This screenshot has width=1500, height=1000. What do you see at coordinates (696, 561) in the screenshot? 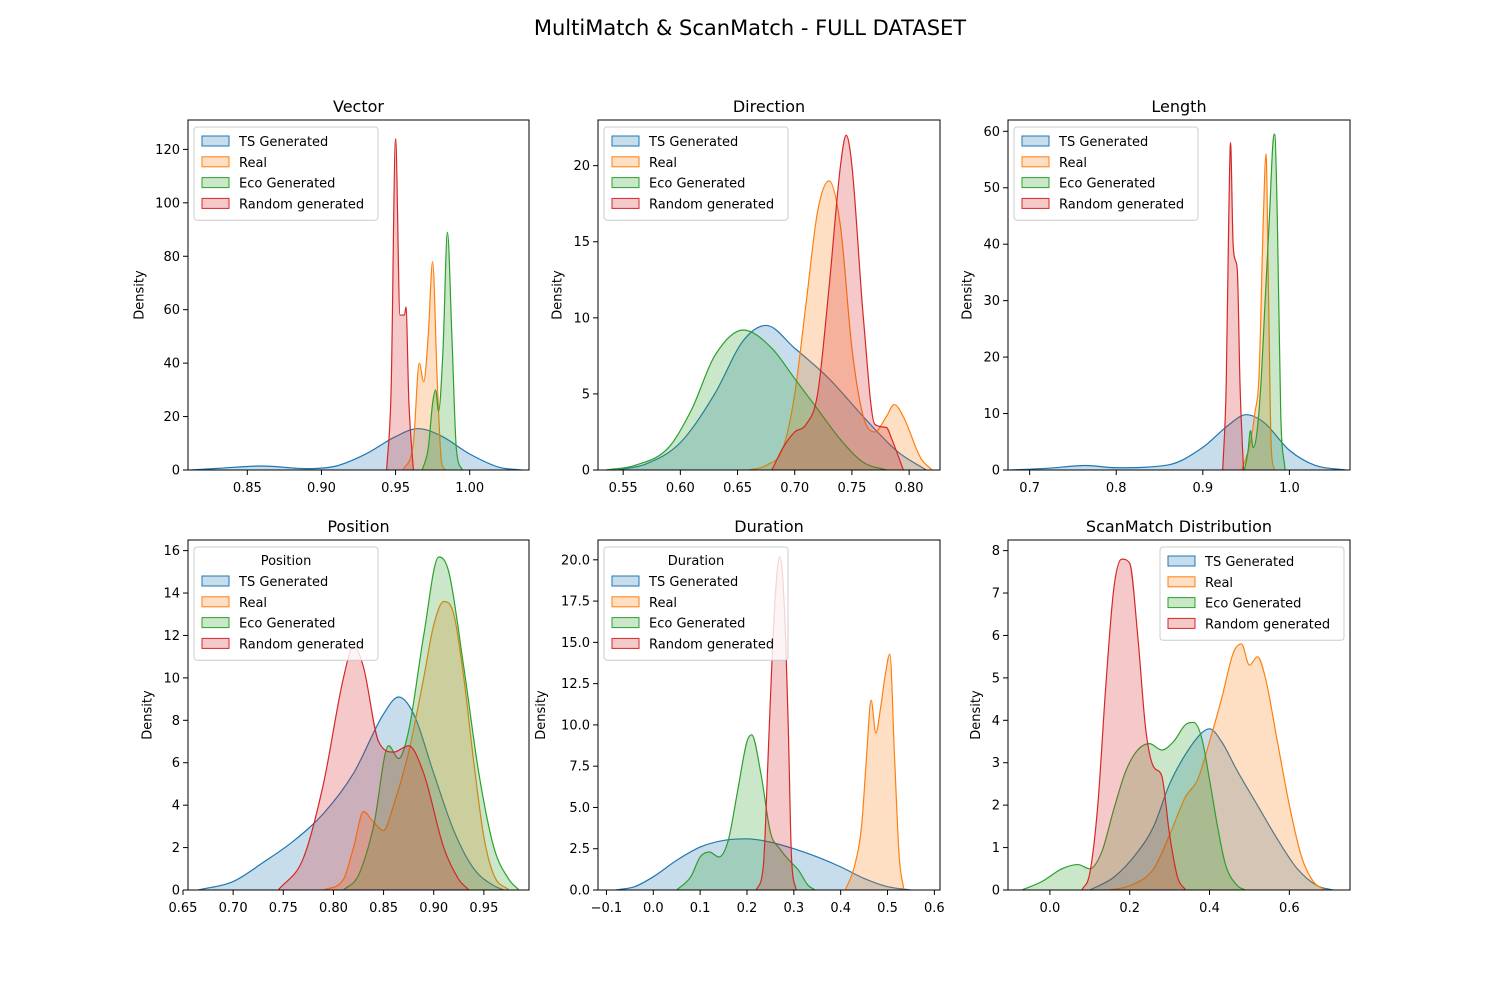
I see `legend-title: Duration` at bounding box center [696, 561].